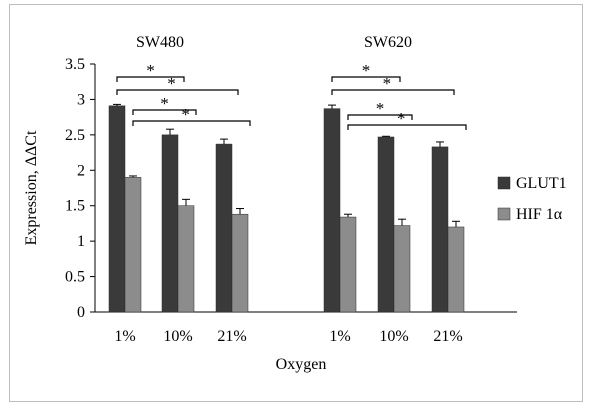  Describe the element at coordinates (532, 199) in the screenshot. I see `legend: GLUT1 HIF 1α` at that location.